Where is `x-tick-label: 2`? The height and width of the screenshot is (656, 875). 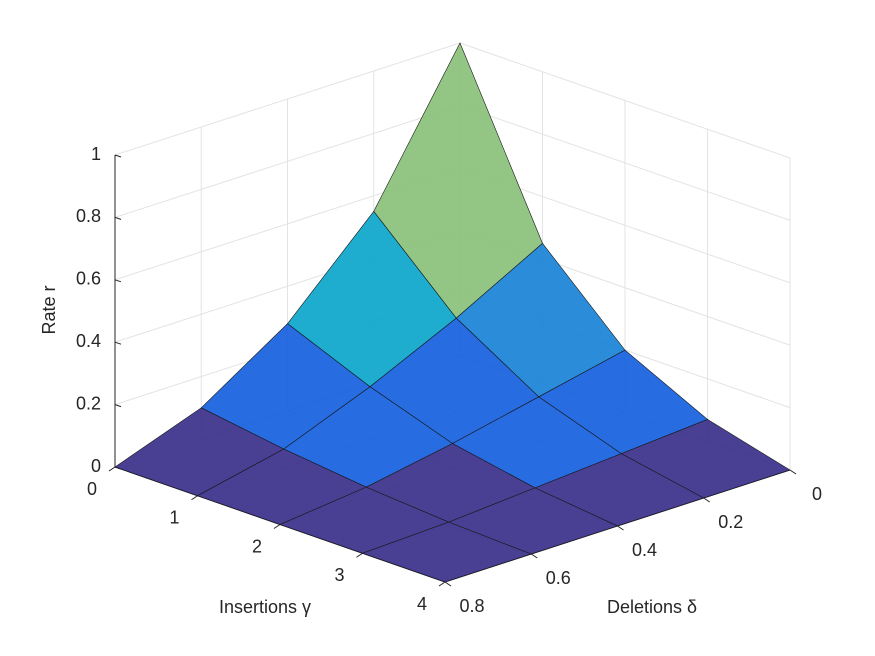
x-tick-label: 2 is located at coordinates (257, 546).